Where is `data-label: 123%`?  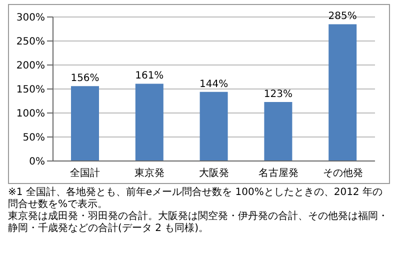
data-label: 123% is located at coordinates (278, 94).